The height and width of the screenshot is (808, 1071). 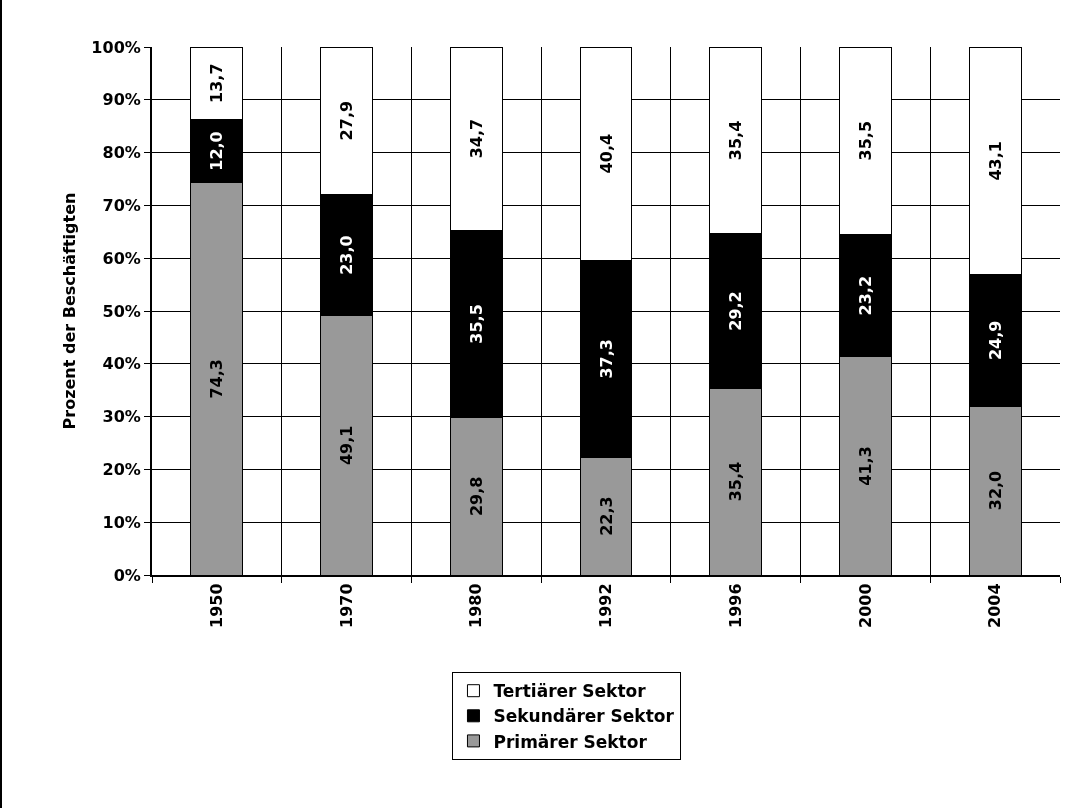 What do you see at coordinates (570, 741) in the screenshot?
I see `legend-label: Primärer Sektor` at bounding box center [570, 741].